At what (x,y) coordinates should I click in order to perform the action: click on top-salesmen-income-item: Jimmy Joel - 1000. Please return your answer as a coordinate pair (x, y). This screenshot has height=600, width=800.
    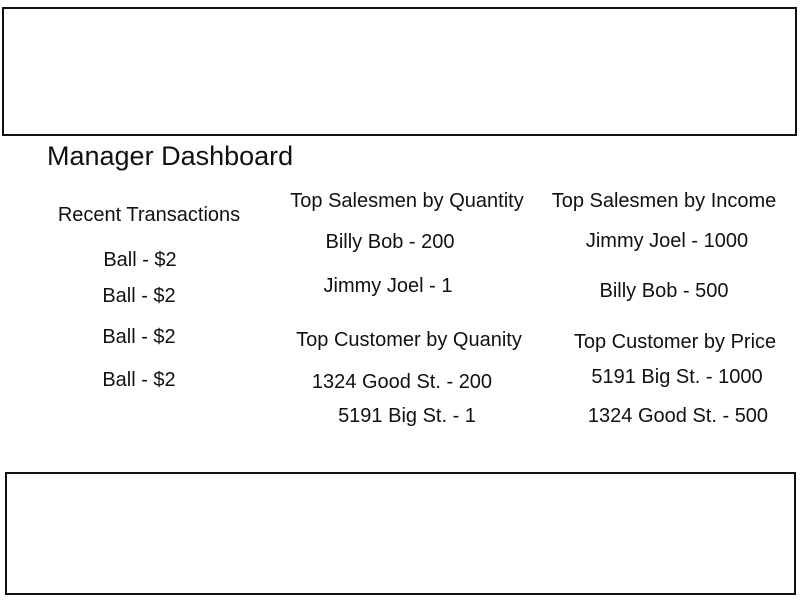
    Looking at the image, I should click on (667, 241).